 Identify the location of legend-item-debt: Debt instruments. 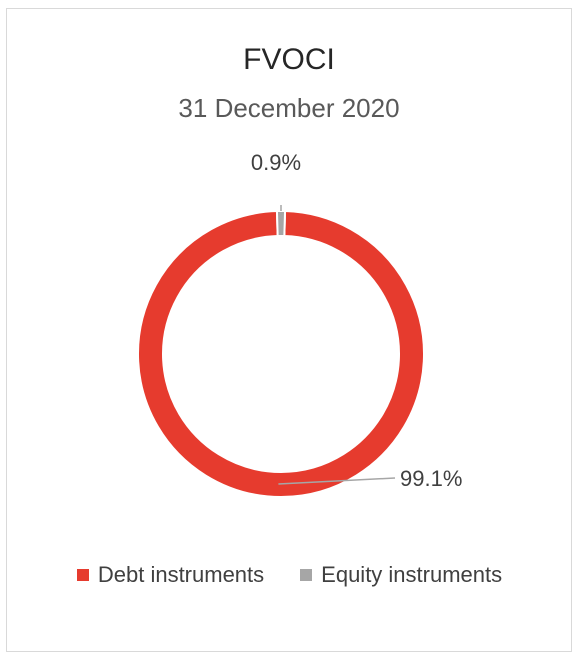
(170, 575).